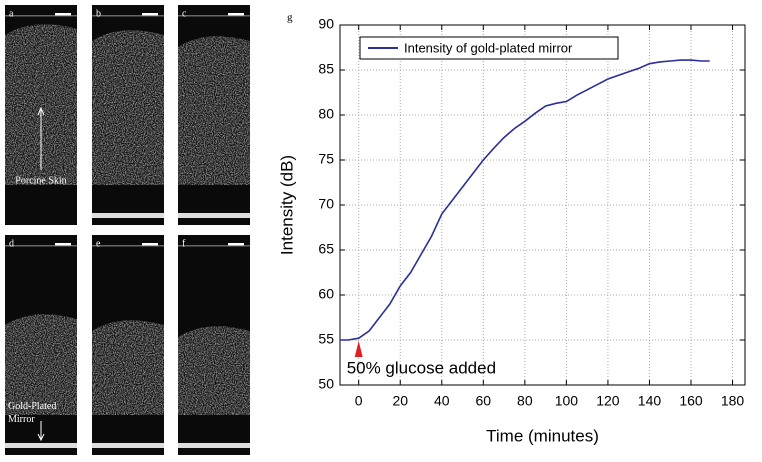 This screenshot has width=762, height=462. Describe the element at coordinates (326, 159) in the screenshot. I see `y-tick-label: 75` at that location.